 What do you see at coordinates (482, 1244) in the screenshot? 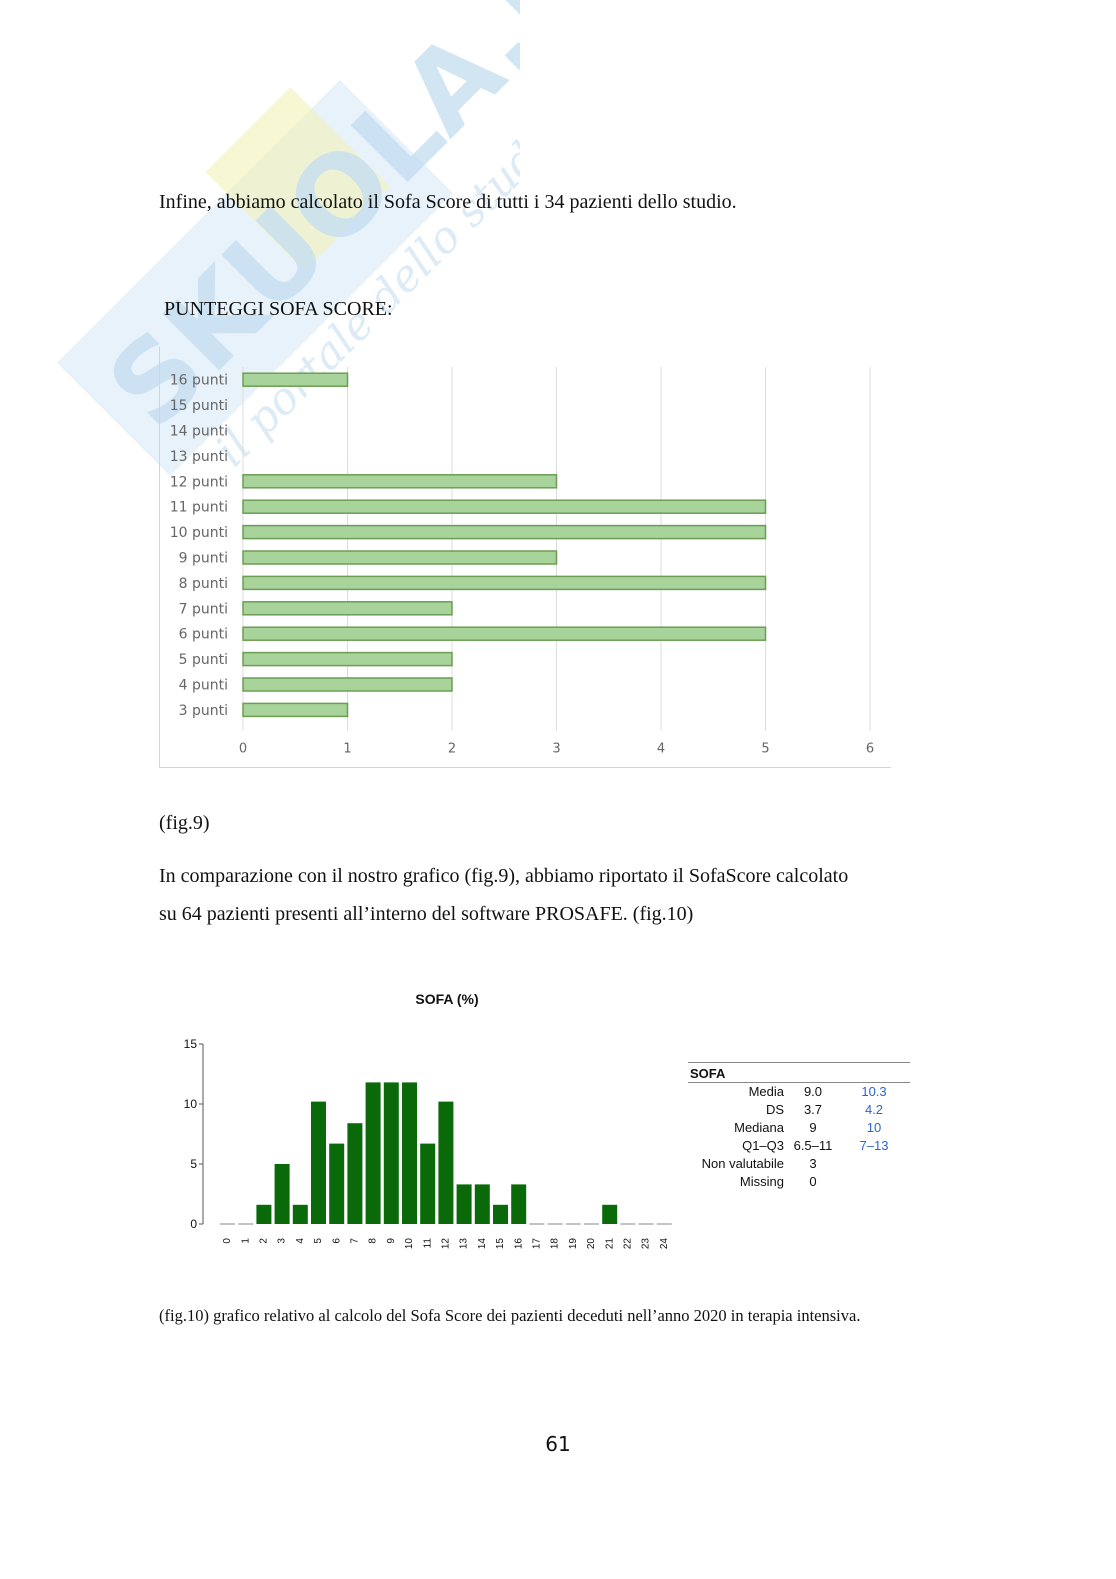
I see `chart2-x-tick-label: 14` at bounding box center [482, 1244].